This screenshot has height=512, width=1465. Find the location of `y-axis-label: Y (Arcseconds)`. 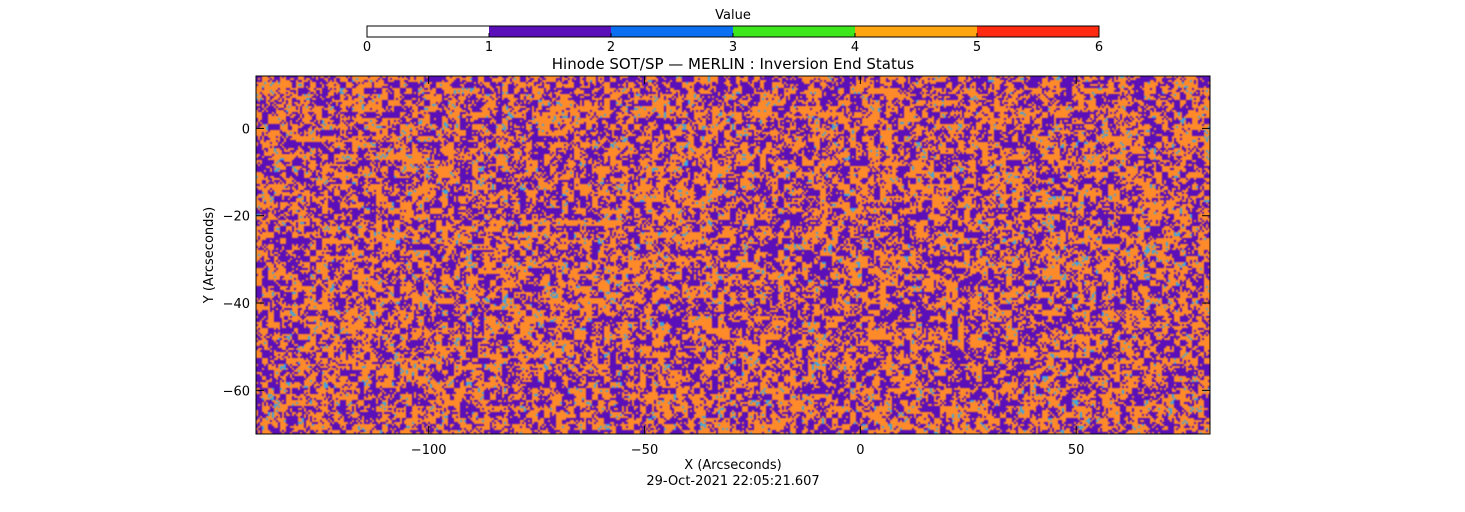

y-axis-label: Y (Arcseconds) is located at coordinates (209, 255).